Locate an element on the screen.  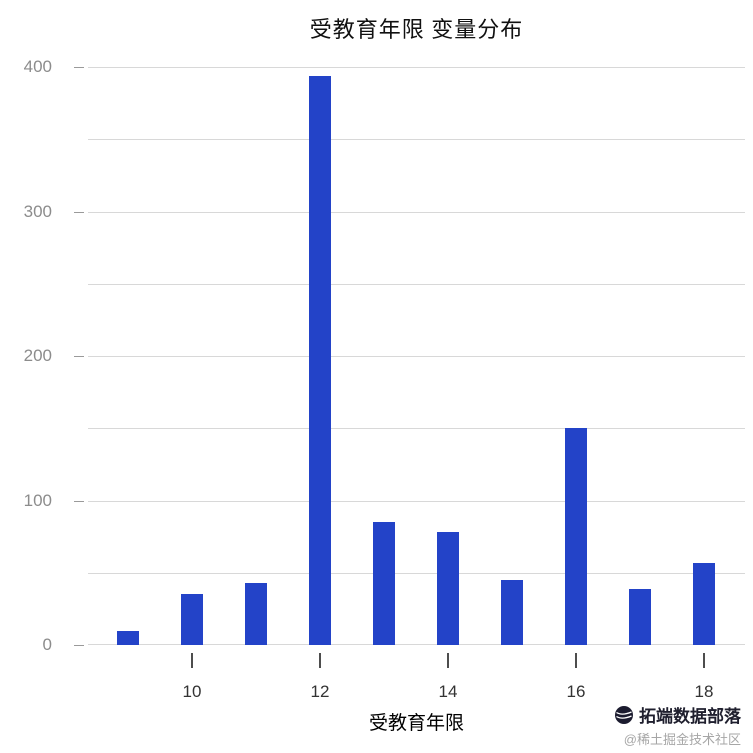
x-tick-label: 12 is located at coordinates (320, 691).